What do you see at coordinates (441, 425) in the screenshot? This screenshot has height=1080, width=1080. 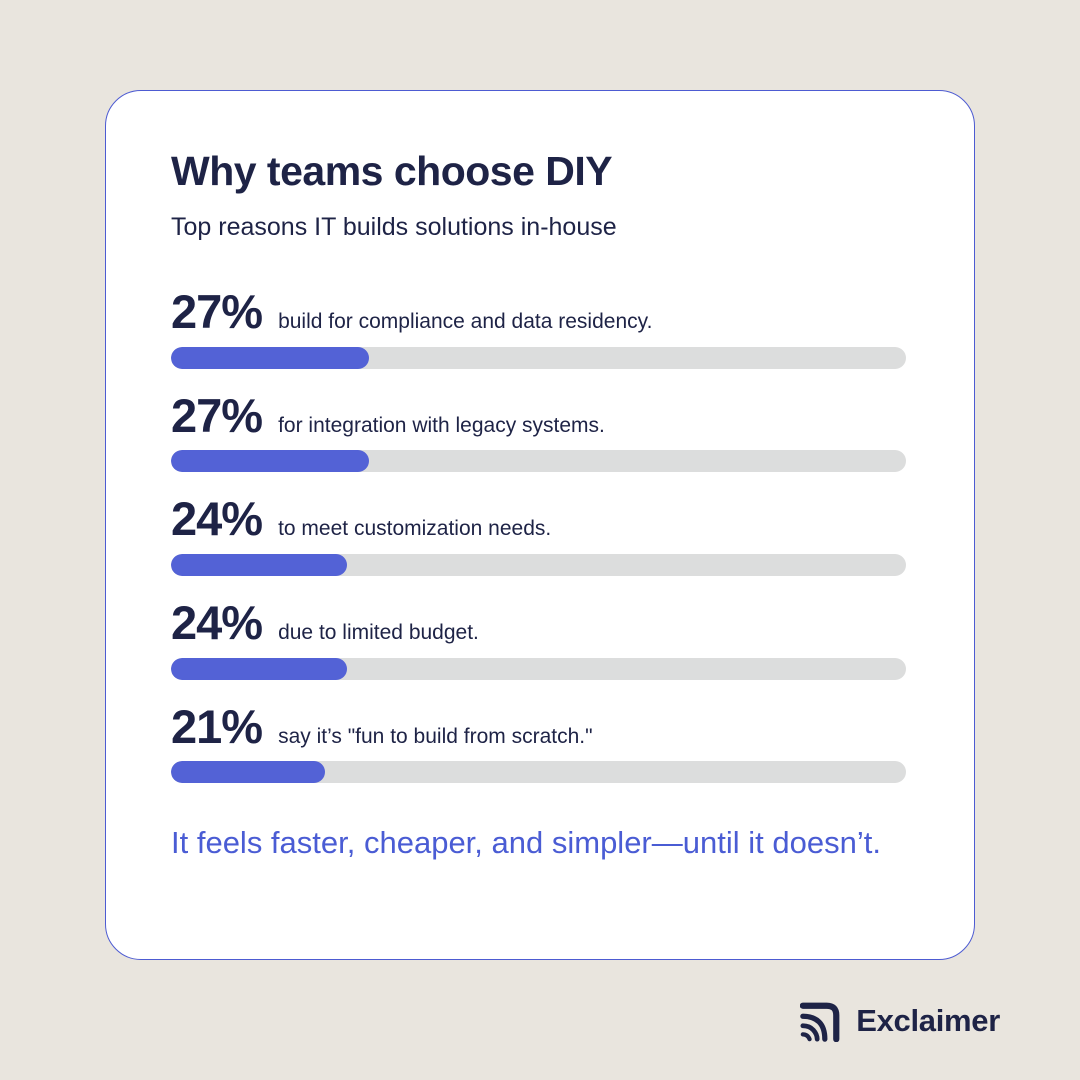 I see `row-label: for integration with legacy systems.` at bounding box center [441, 425].